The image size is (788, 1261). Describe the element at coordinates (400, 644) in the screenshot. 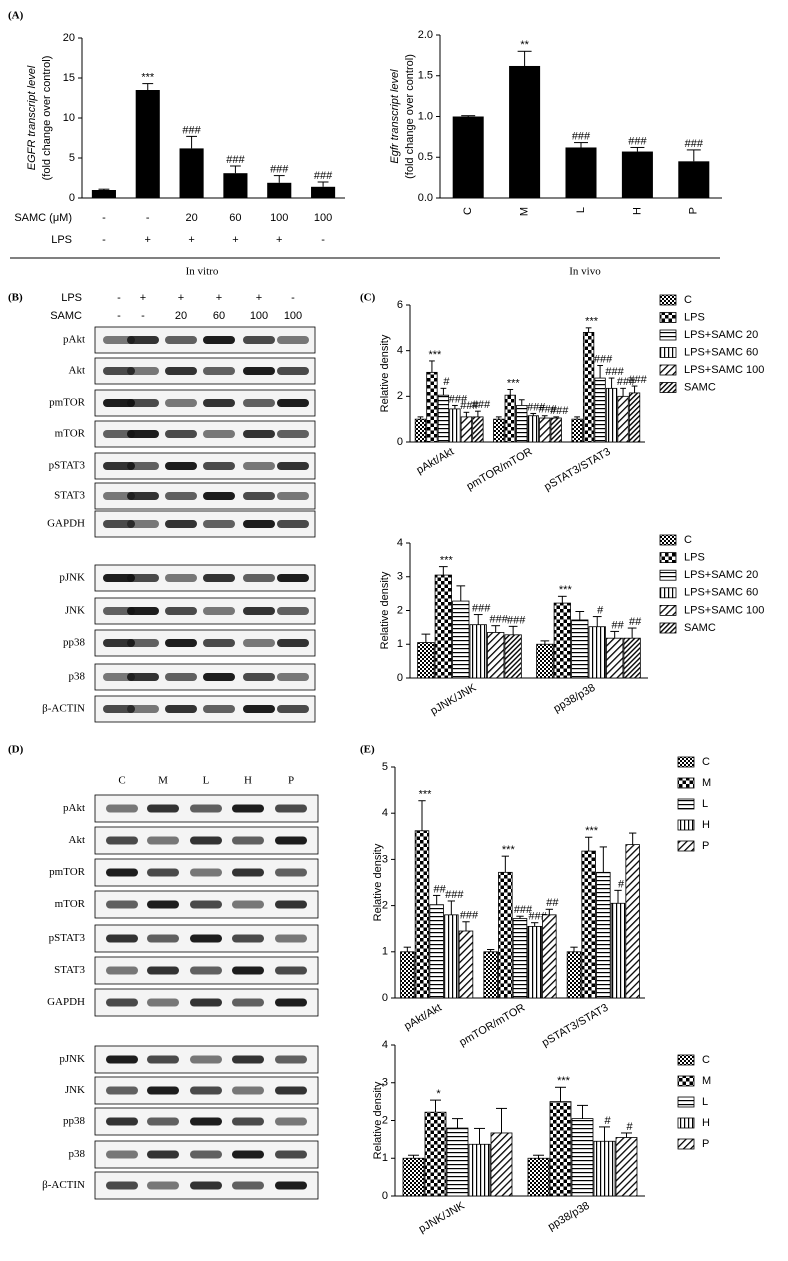

I see `y-tick-label: 1` at that location.